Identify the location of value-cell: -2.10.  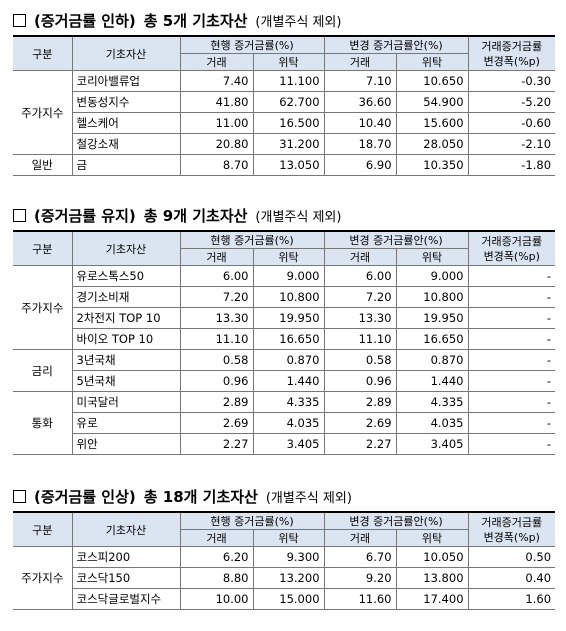
(511, 144).